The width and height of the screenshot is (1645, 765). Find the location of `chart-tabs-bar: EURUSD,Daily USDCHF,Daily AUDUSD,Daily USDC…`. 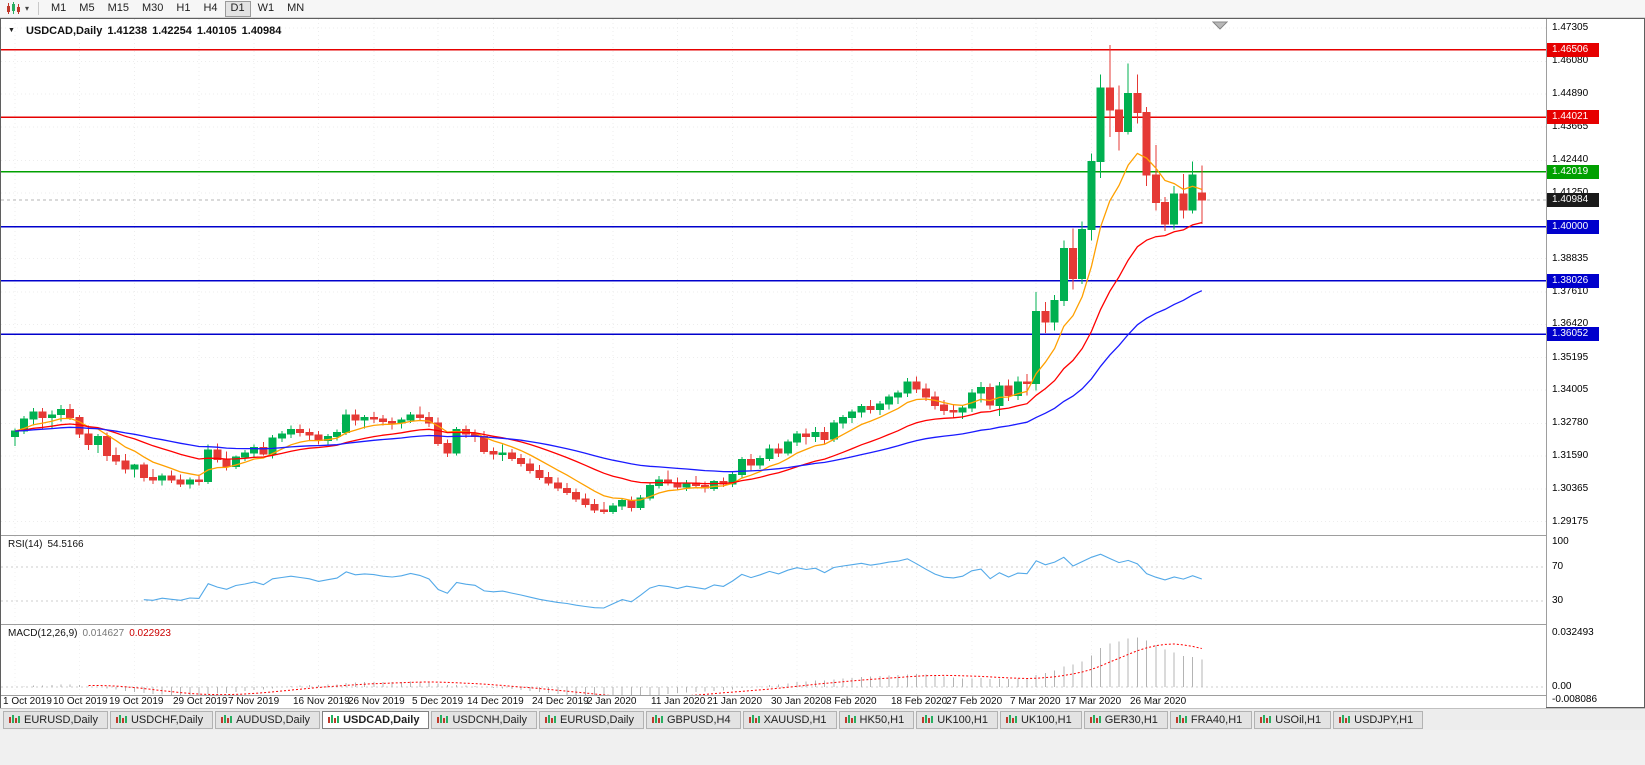

chart-tabs-bar: EURUSD,Daily USDCHF,Daily AUDUSD,Daily USDC… is located at coordinates (822, 719).